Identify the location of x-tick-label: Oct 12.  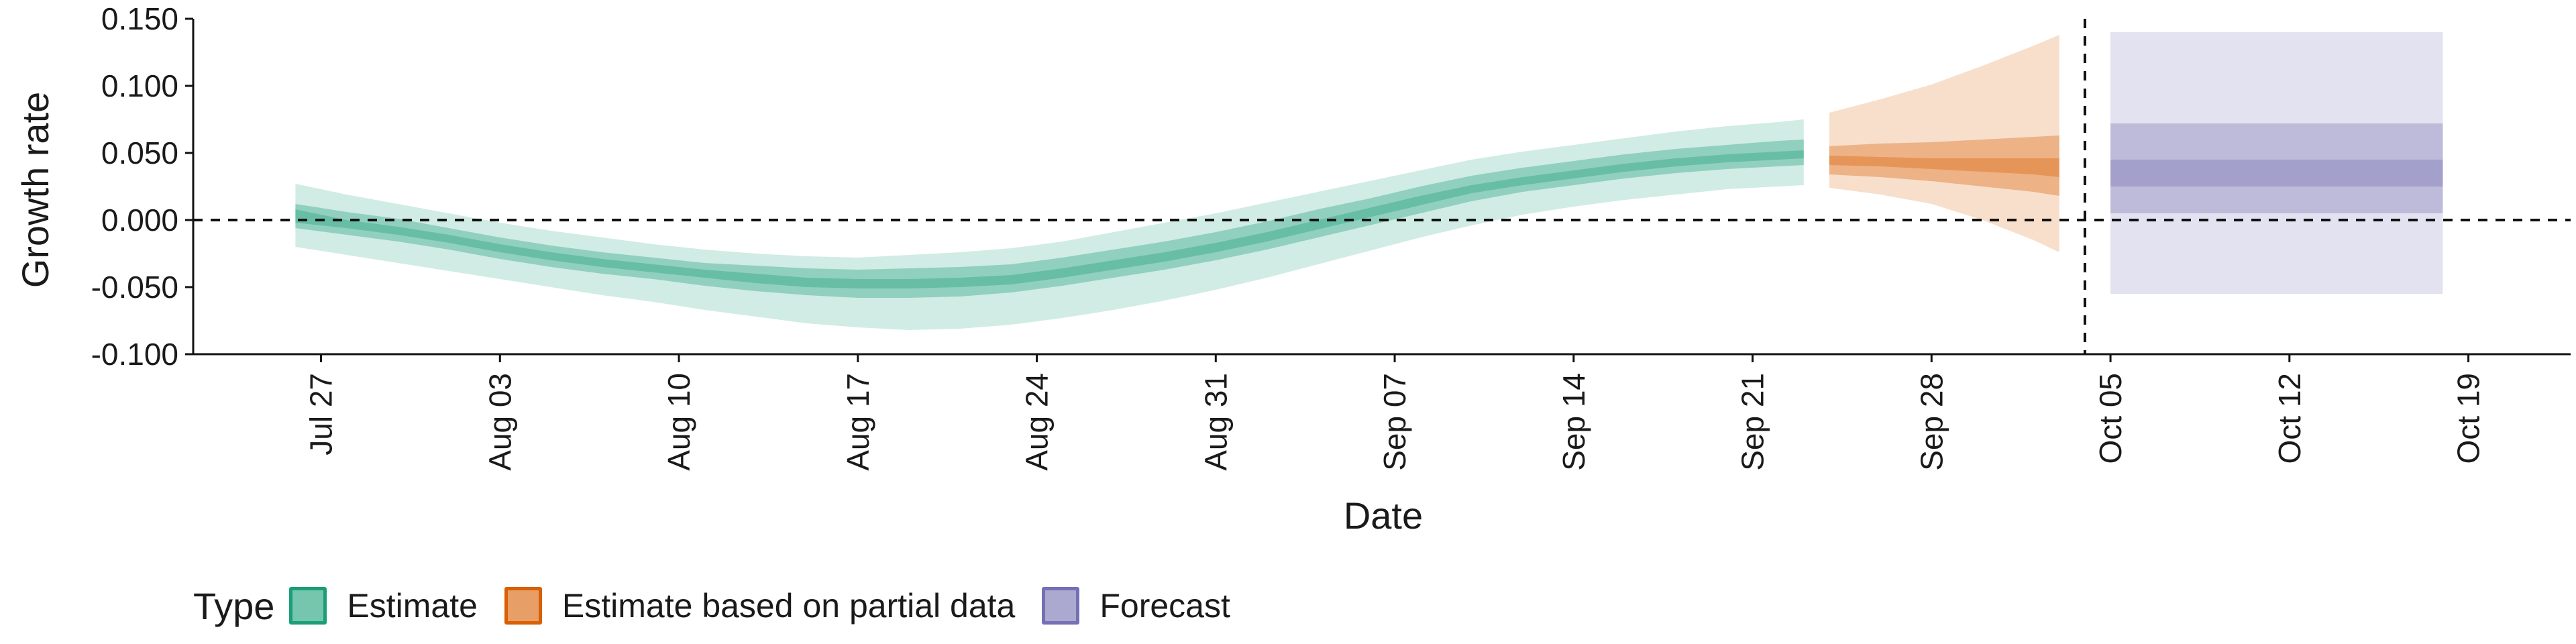
(2289, 418).